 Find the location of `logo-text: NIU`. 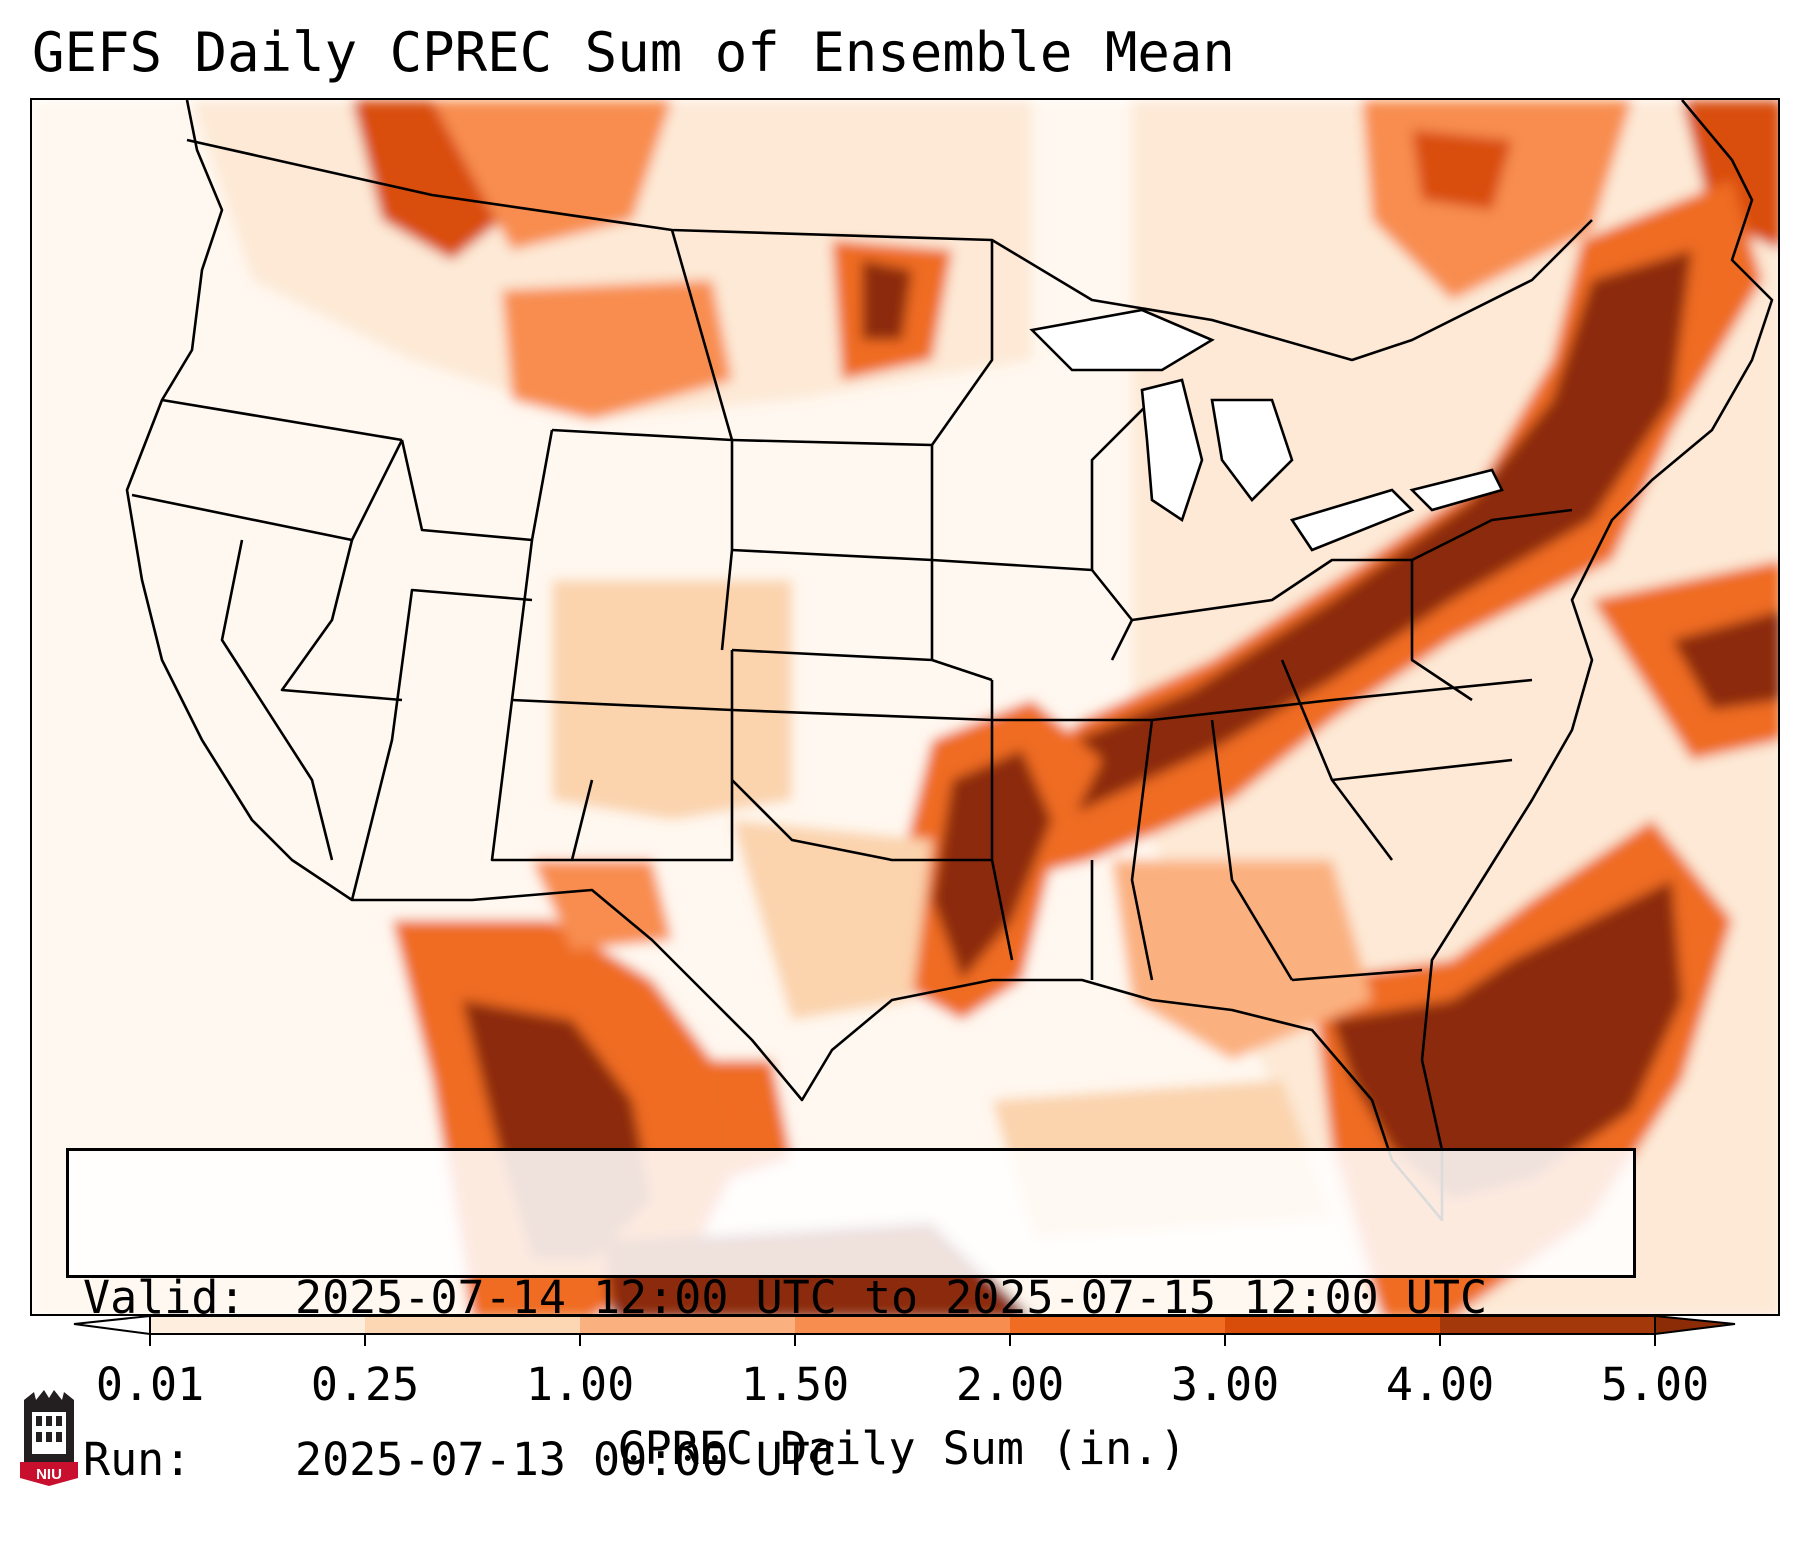

logo-text: NIU is located at coordinates (49, 1474).